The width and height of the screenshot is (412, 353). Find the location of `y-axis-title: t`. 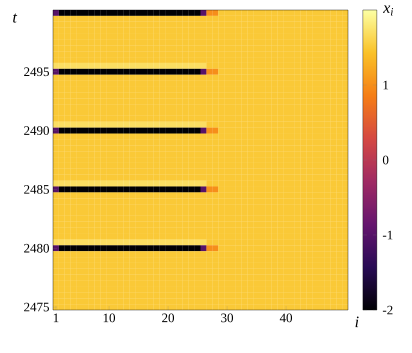

y-axis-title: t is located at coordinates (15, 18).